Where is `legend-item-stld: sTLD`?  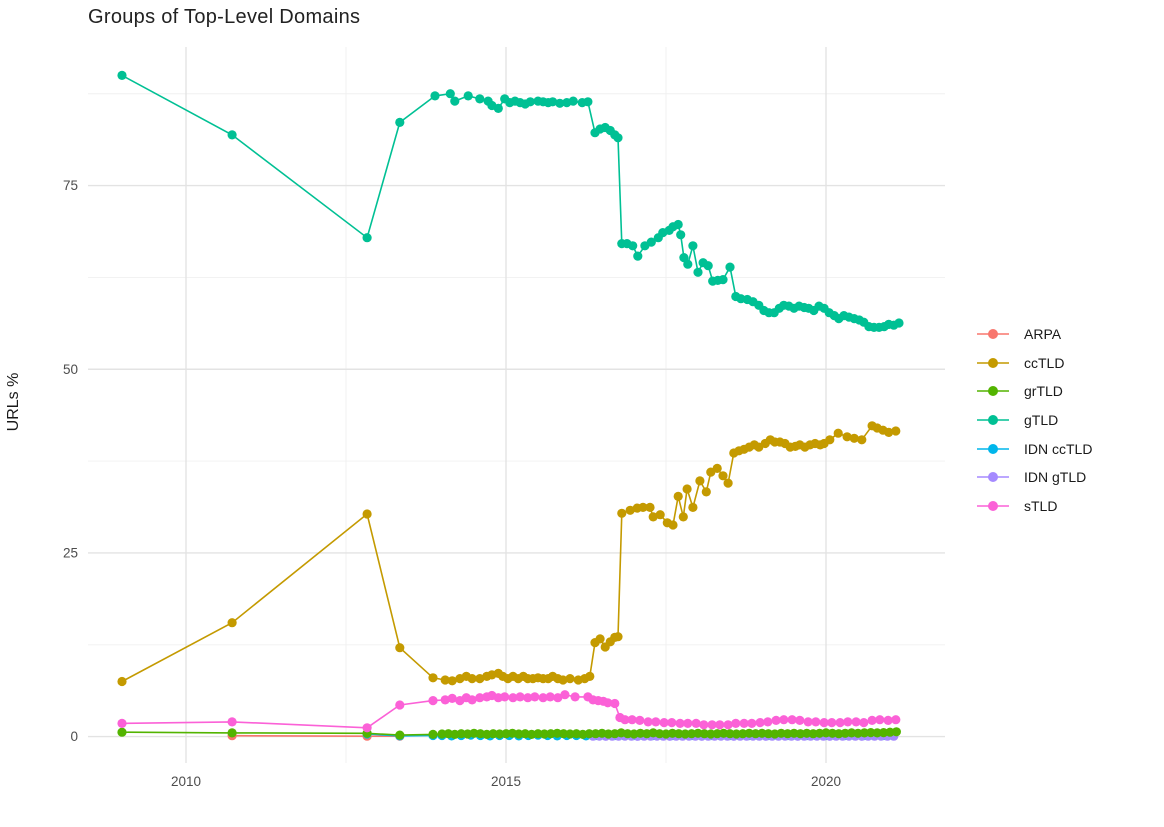 legend-item-stld: sTLD is located at coordinates (1034, 506).